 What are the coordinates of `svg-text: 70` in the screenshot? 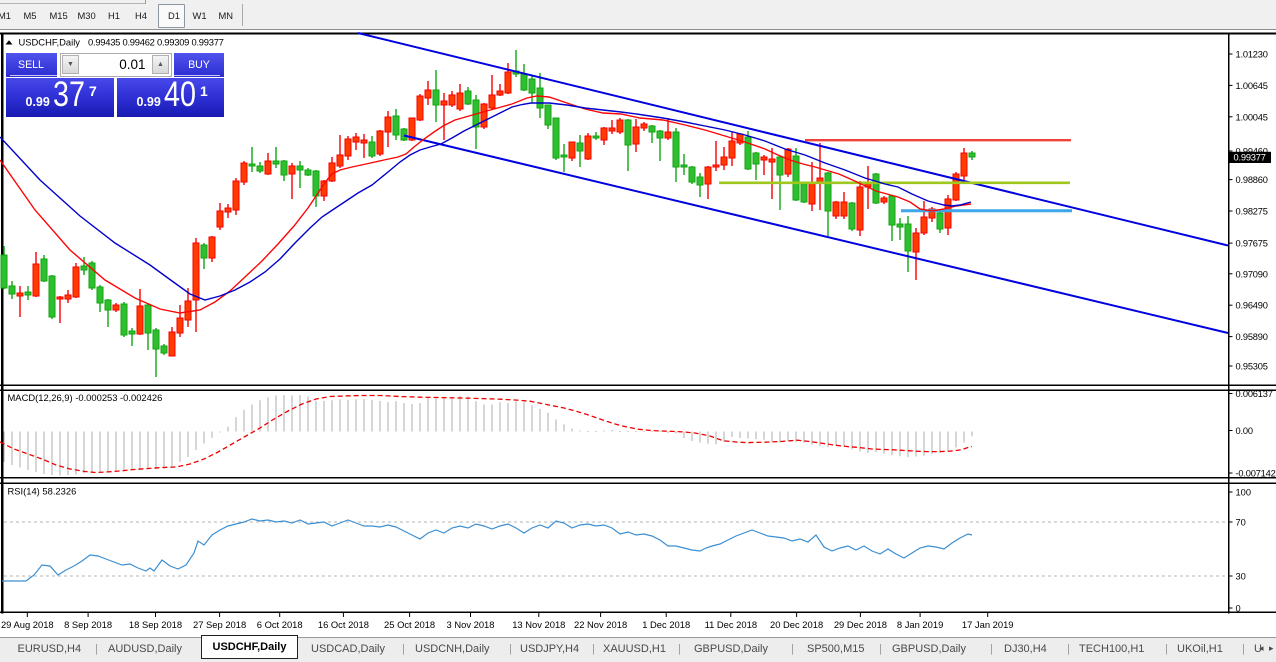 It's located at (1241, 523).